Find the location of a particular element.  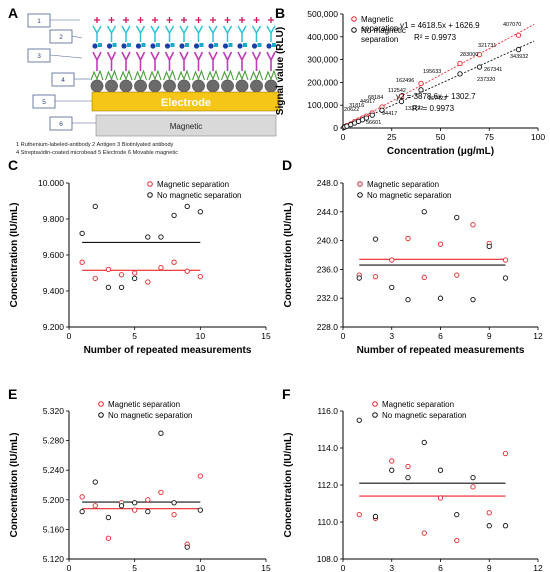

y-tick-label: 9.400 is located at coordinates (54, 291).